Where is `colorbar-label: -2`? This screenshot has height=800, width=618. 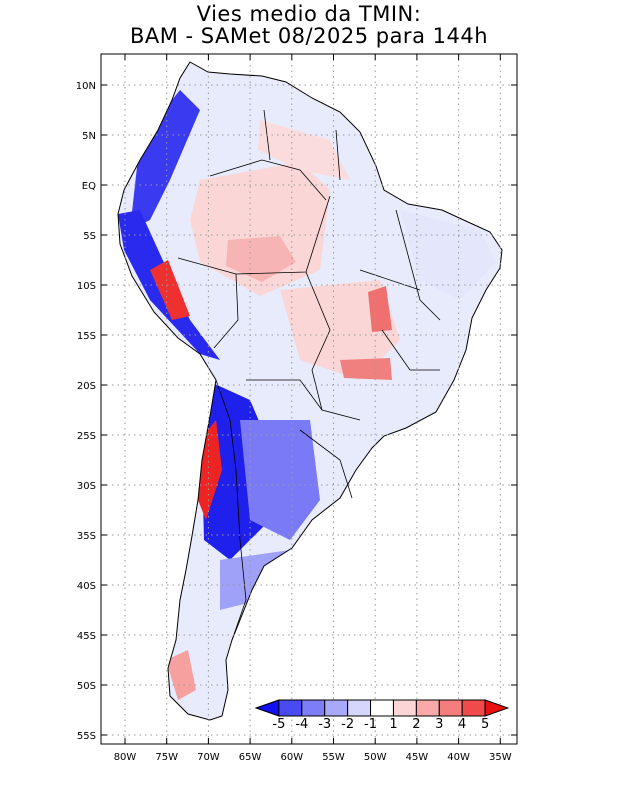 colorbar-label: -2 is located at coordinates (347, 724).